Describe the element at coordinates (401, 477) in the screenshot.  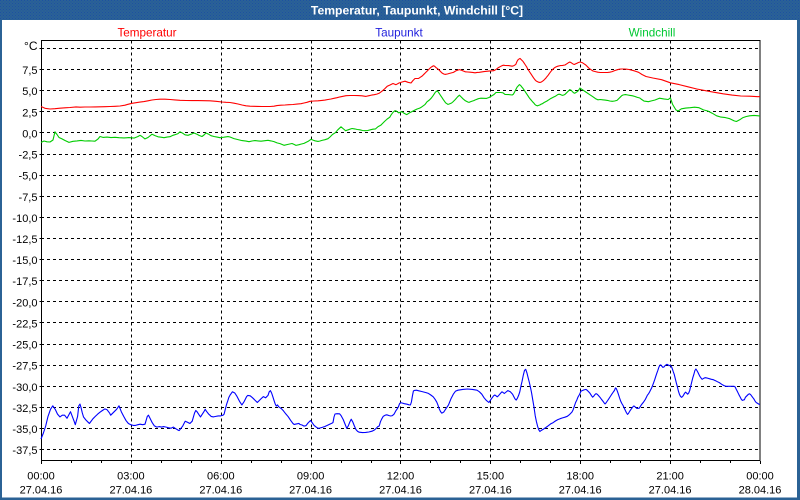
I see `svg-text: 12:00` at that location.